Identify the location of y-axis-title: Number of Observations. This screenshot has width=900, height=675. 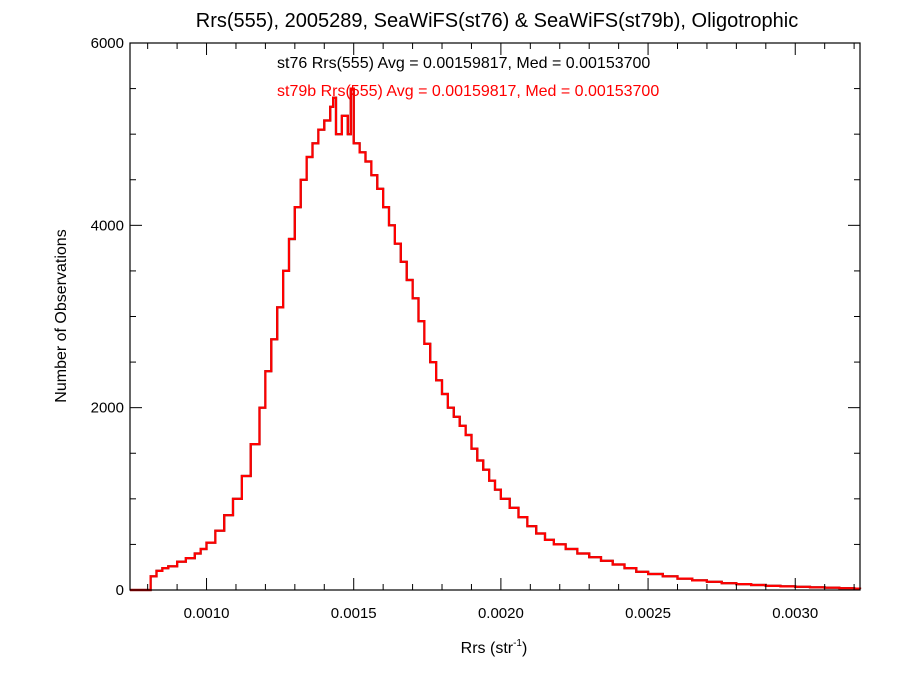
(61, 315).